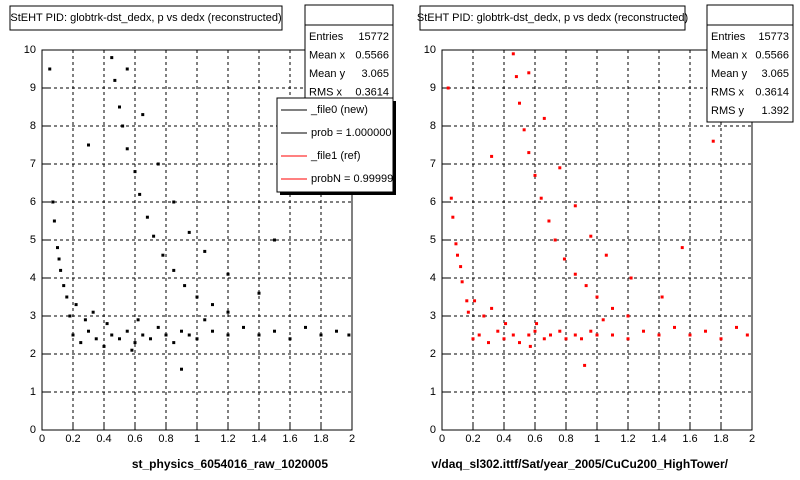 This screenshot has width=800, height=480. Describe the element at coordinates (728, 37) in the screenshot. I see `stats-label: Entries` at that location.